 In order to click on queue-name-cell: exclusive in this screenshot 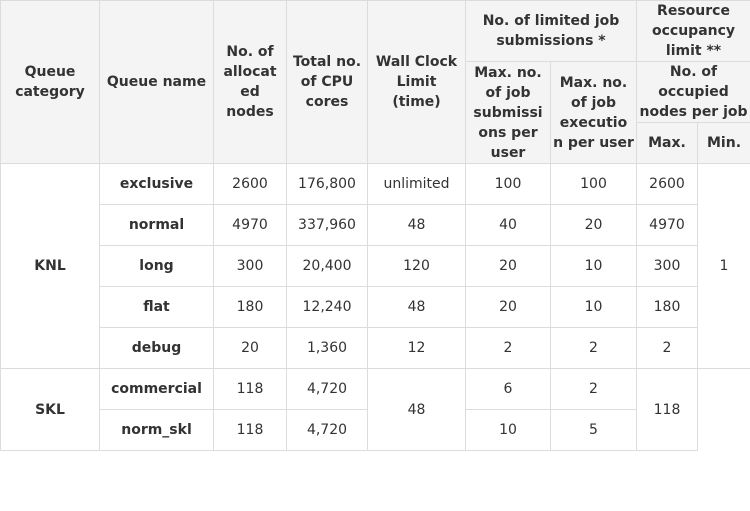, I will do `click(156, 184)`.